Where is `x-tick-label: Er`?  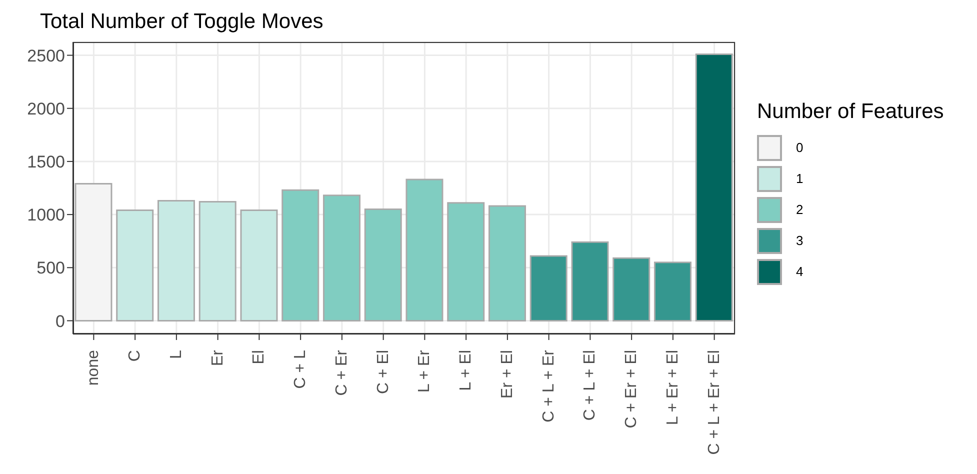
x-tick-label: Er is located at coordinates (217, 357).